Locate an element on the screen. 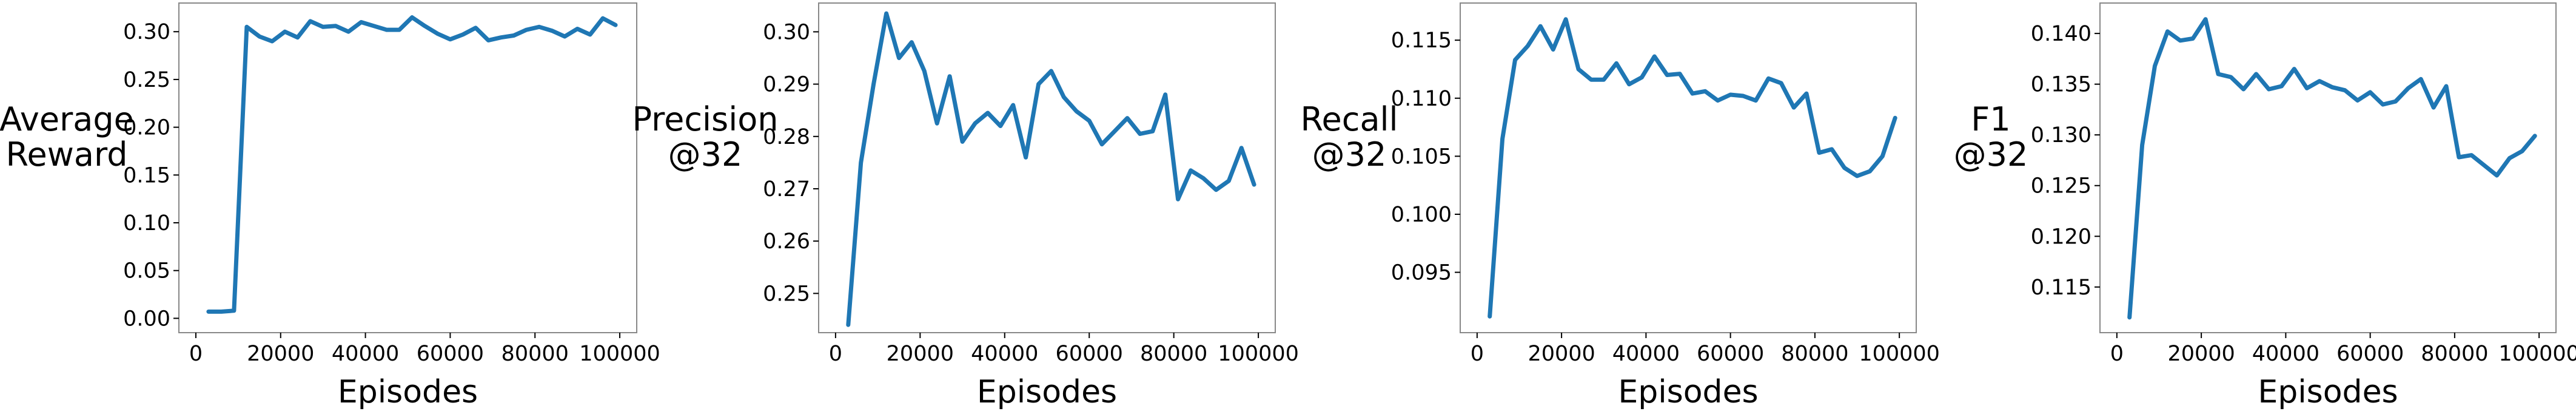 The width and height of the screenshot is (2576, 414). y-tick-label: 0.125 is located at coordinates (2061, 186).